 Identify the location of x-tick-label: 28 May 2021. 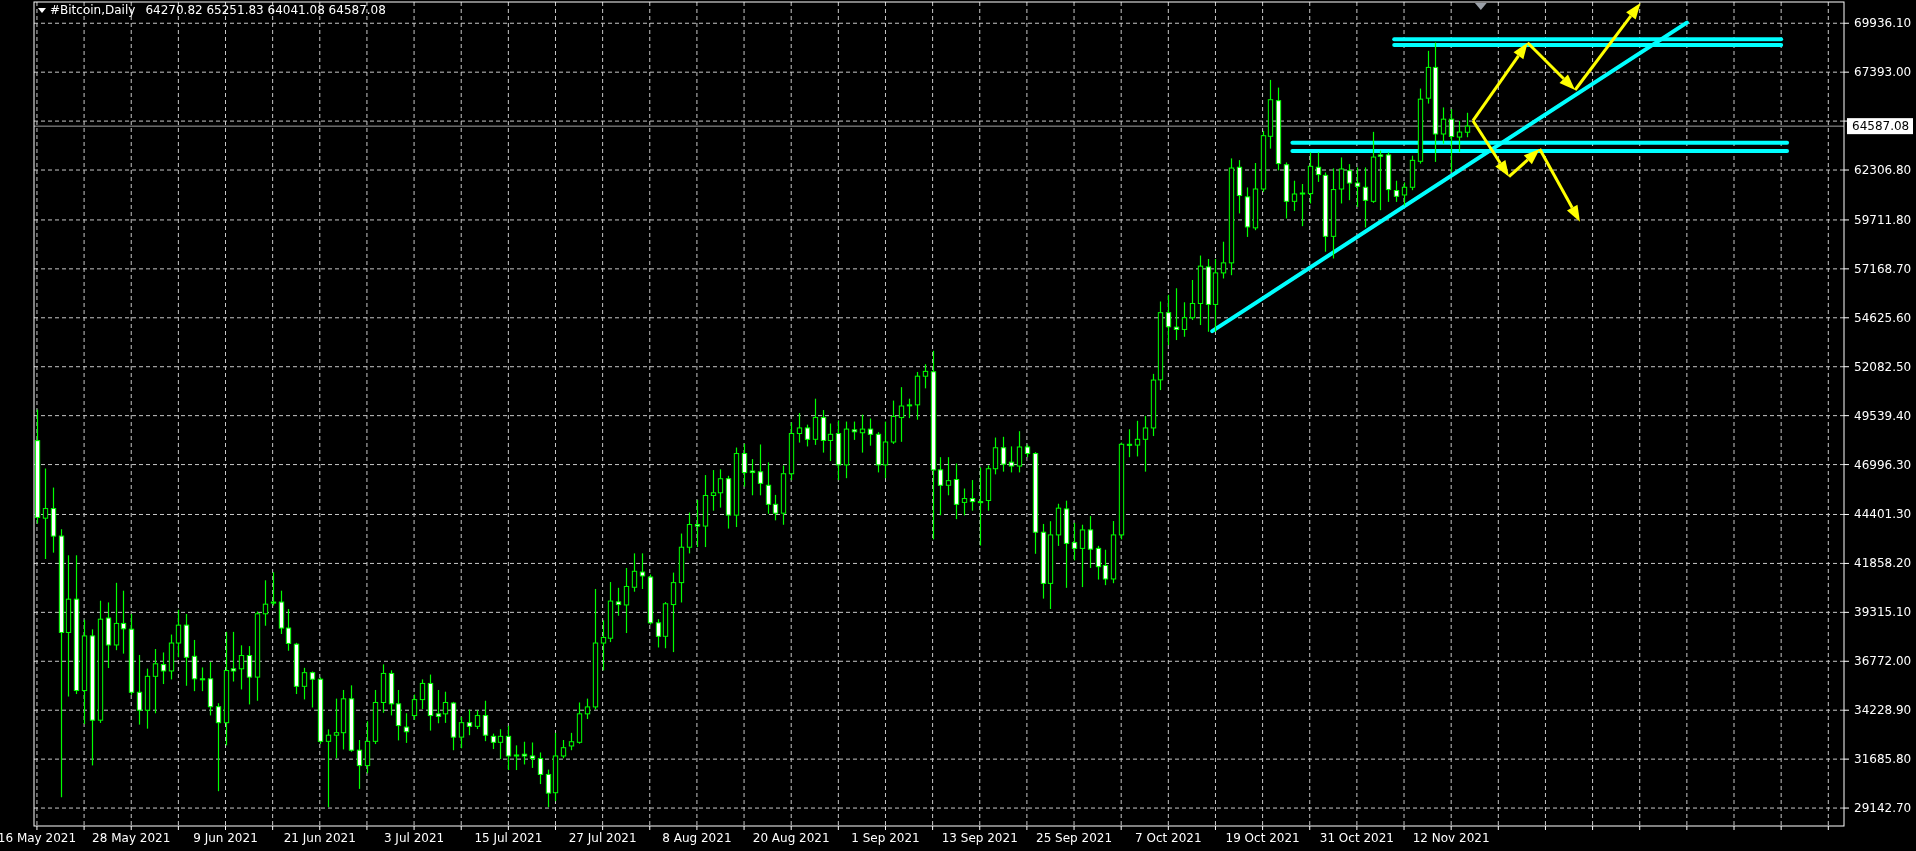
(131, 838).